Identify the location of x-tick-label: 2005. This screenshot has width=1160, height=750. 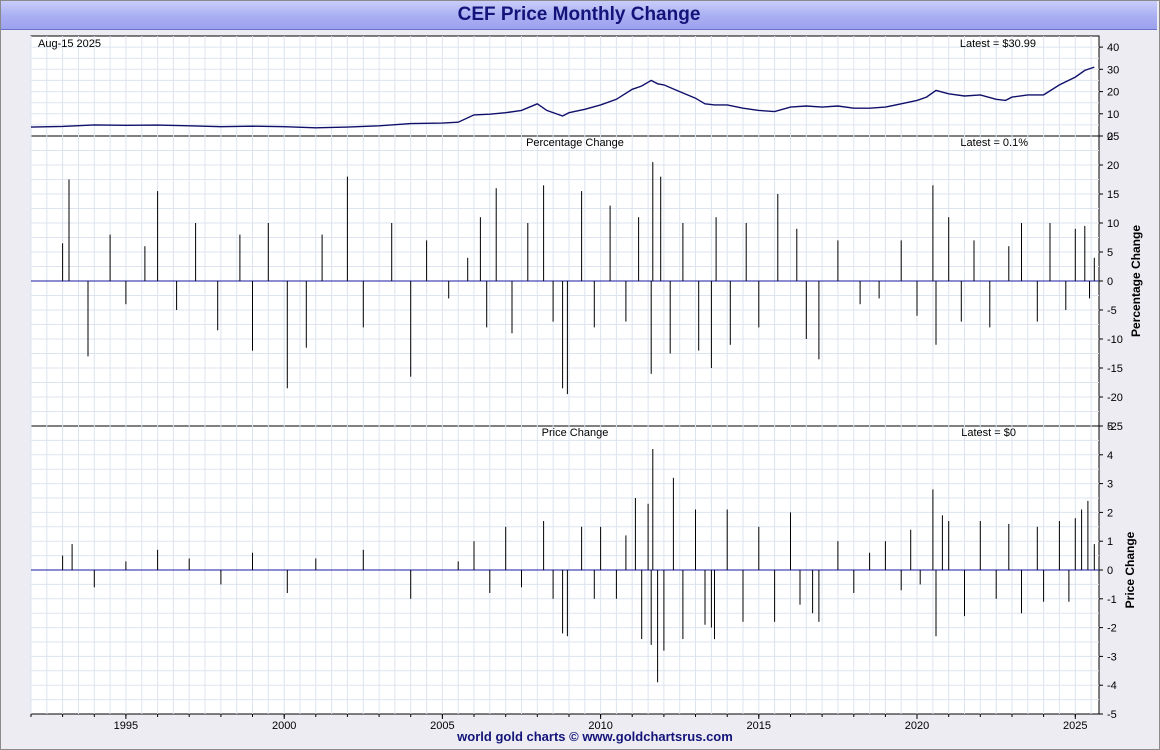
(442, 726).